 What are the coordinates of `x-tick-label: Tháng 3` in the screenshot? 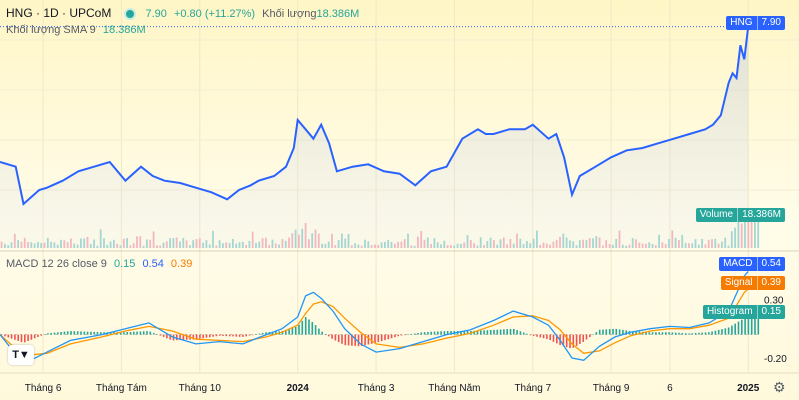 It's located at (376, 388).